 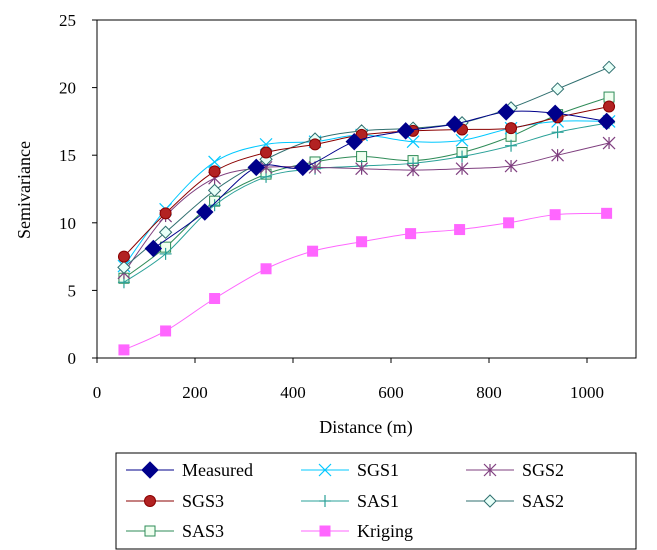 What do you see at coordinates (543, 470) in the screenshot?
I see `legend-label: SGS2` at bounding box center [543, 470].